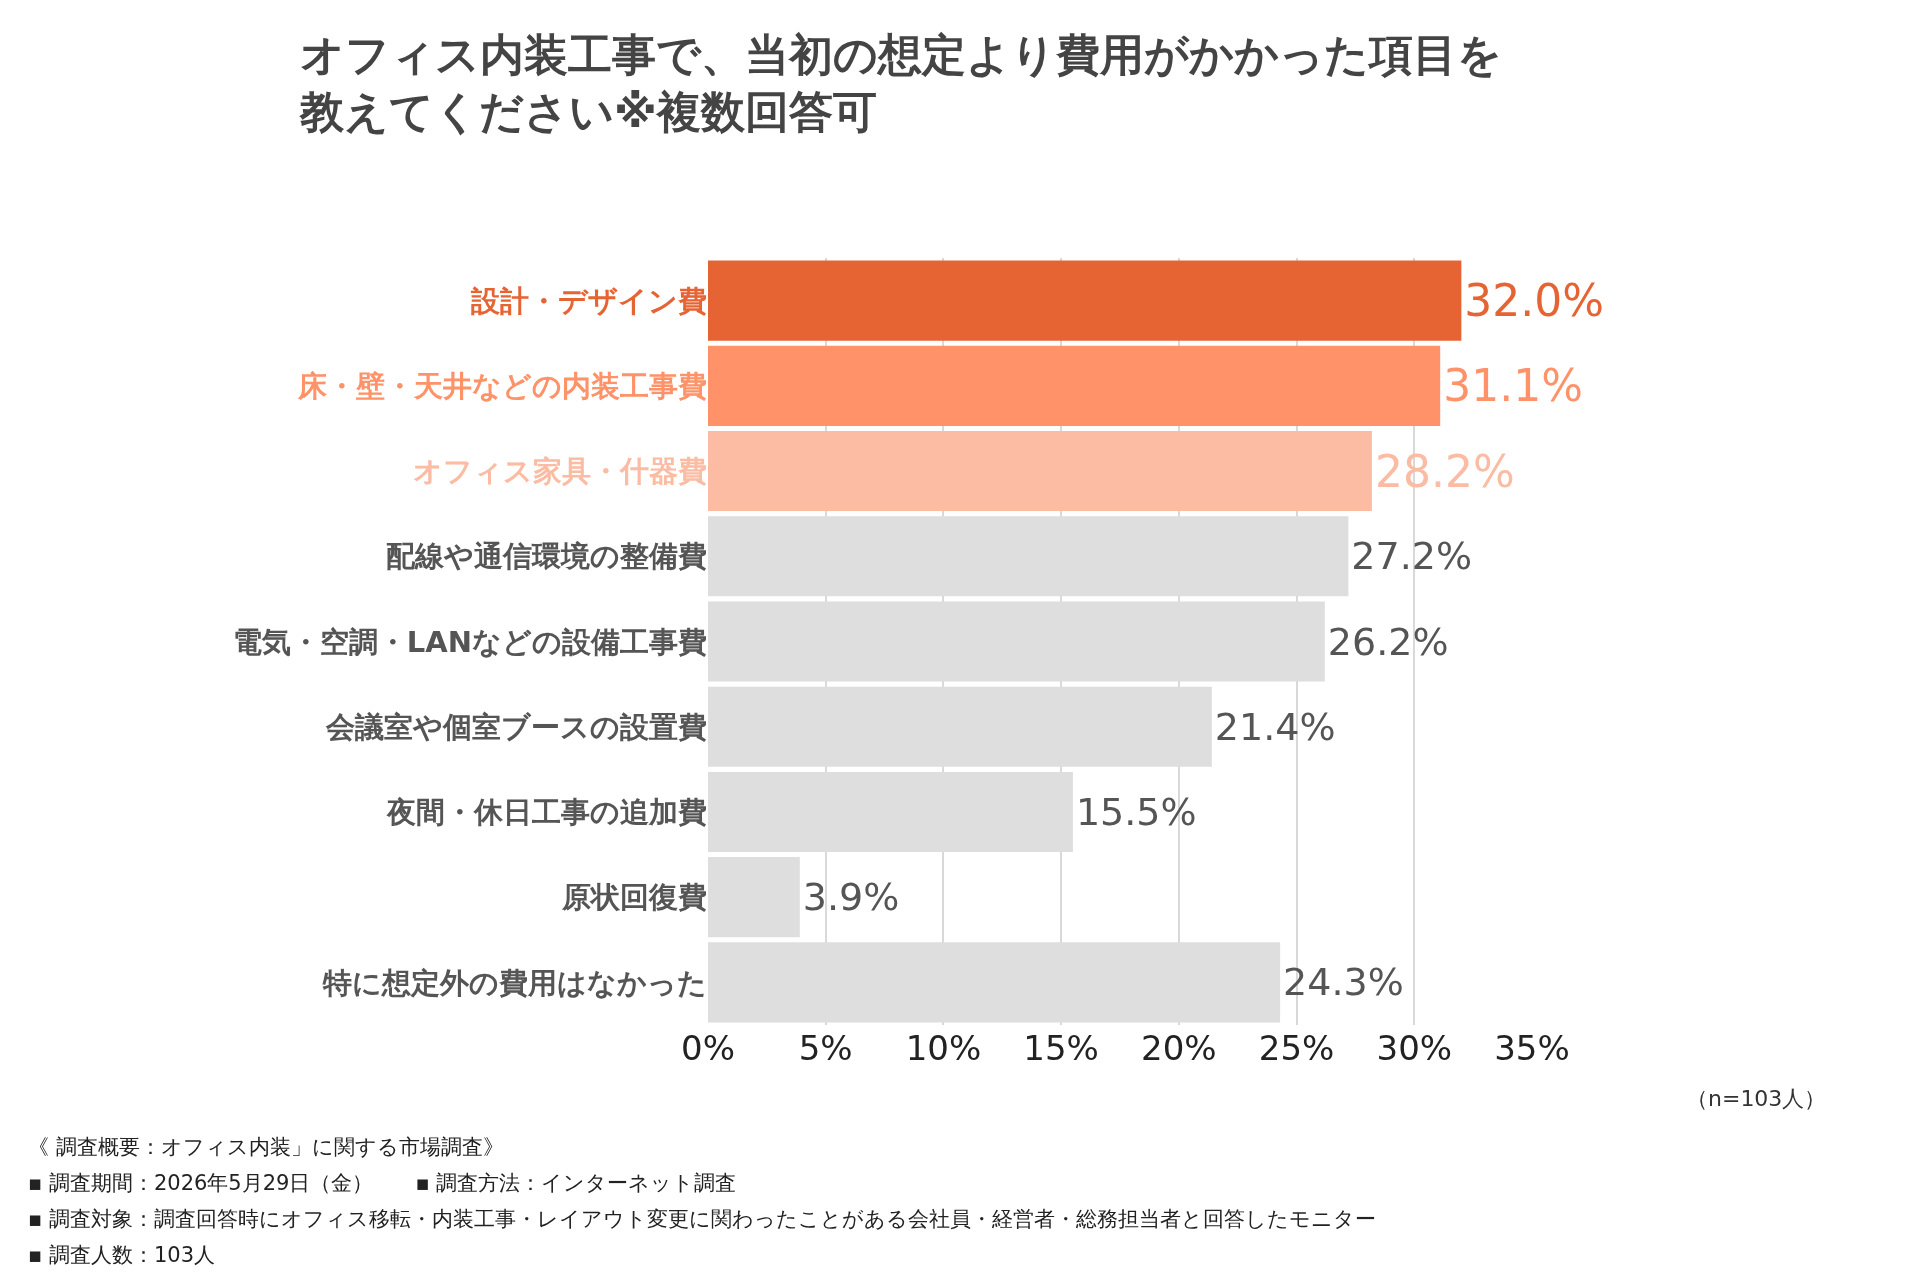 Image resolution: width=1920 pixels, height=1280 pixels. I want to click on chart-title: オフィス内装工事で、当初の想定より費用がかかった項目を教えてください※複数回答可, so click(900, 83).